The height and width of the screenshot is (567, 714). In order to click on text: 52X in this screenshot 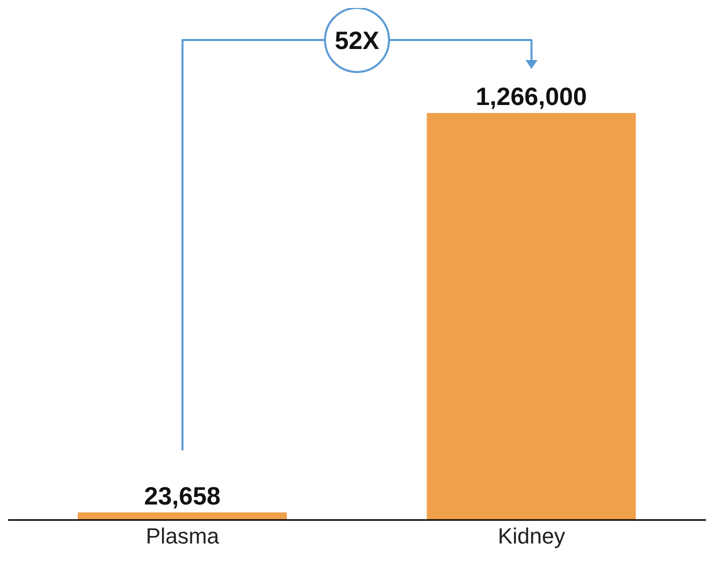, I will do `click(357, 41)`.